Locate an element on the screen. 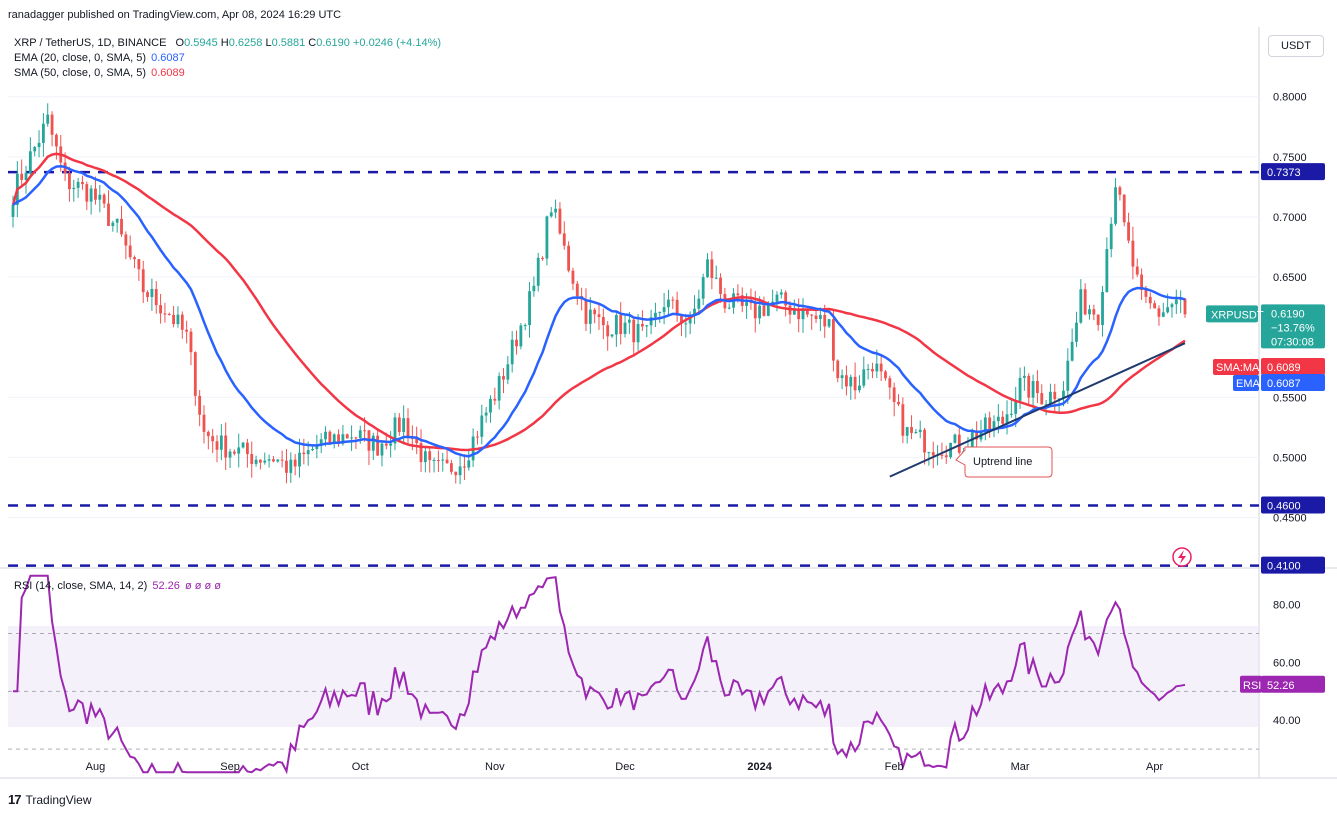 Image resolution: width=1337 pixels, height=813 pixels. ema-legend: EMA (20, close, 0, SMA, 5) 0.6087 is located at coordinates (99, 58).